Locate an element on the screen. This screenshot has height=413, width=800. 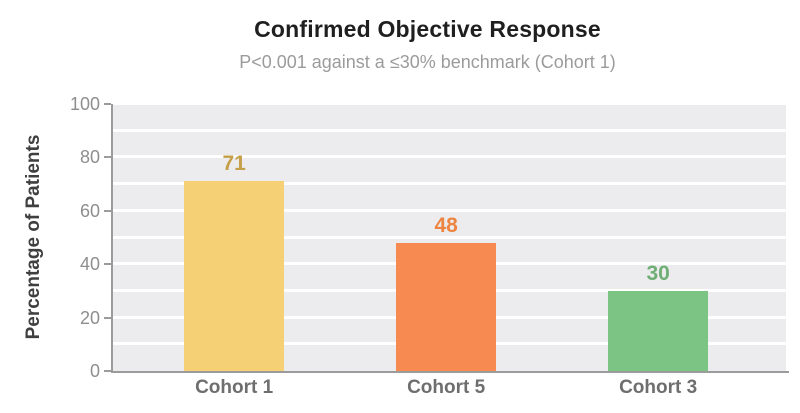
bar-value-label-cohort-5: 48 is located at coordinates (446, 225).